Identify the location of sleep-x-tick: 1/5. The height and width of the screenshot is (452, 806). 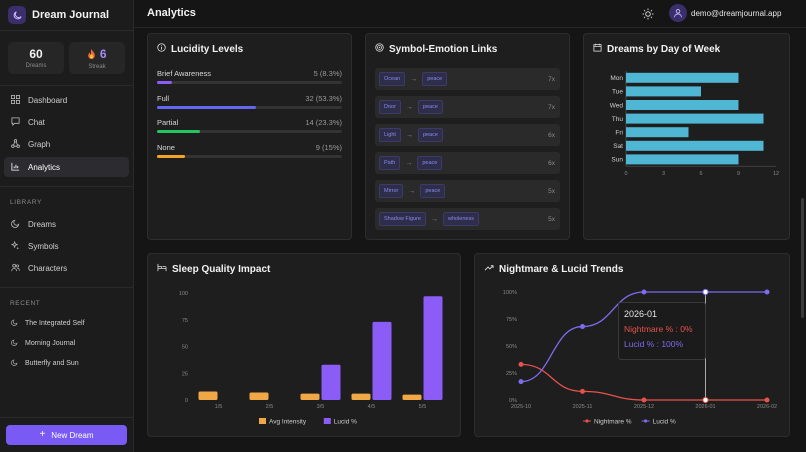
(219, 407).